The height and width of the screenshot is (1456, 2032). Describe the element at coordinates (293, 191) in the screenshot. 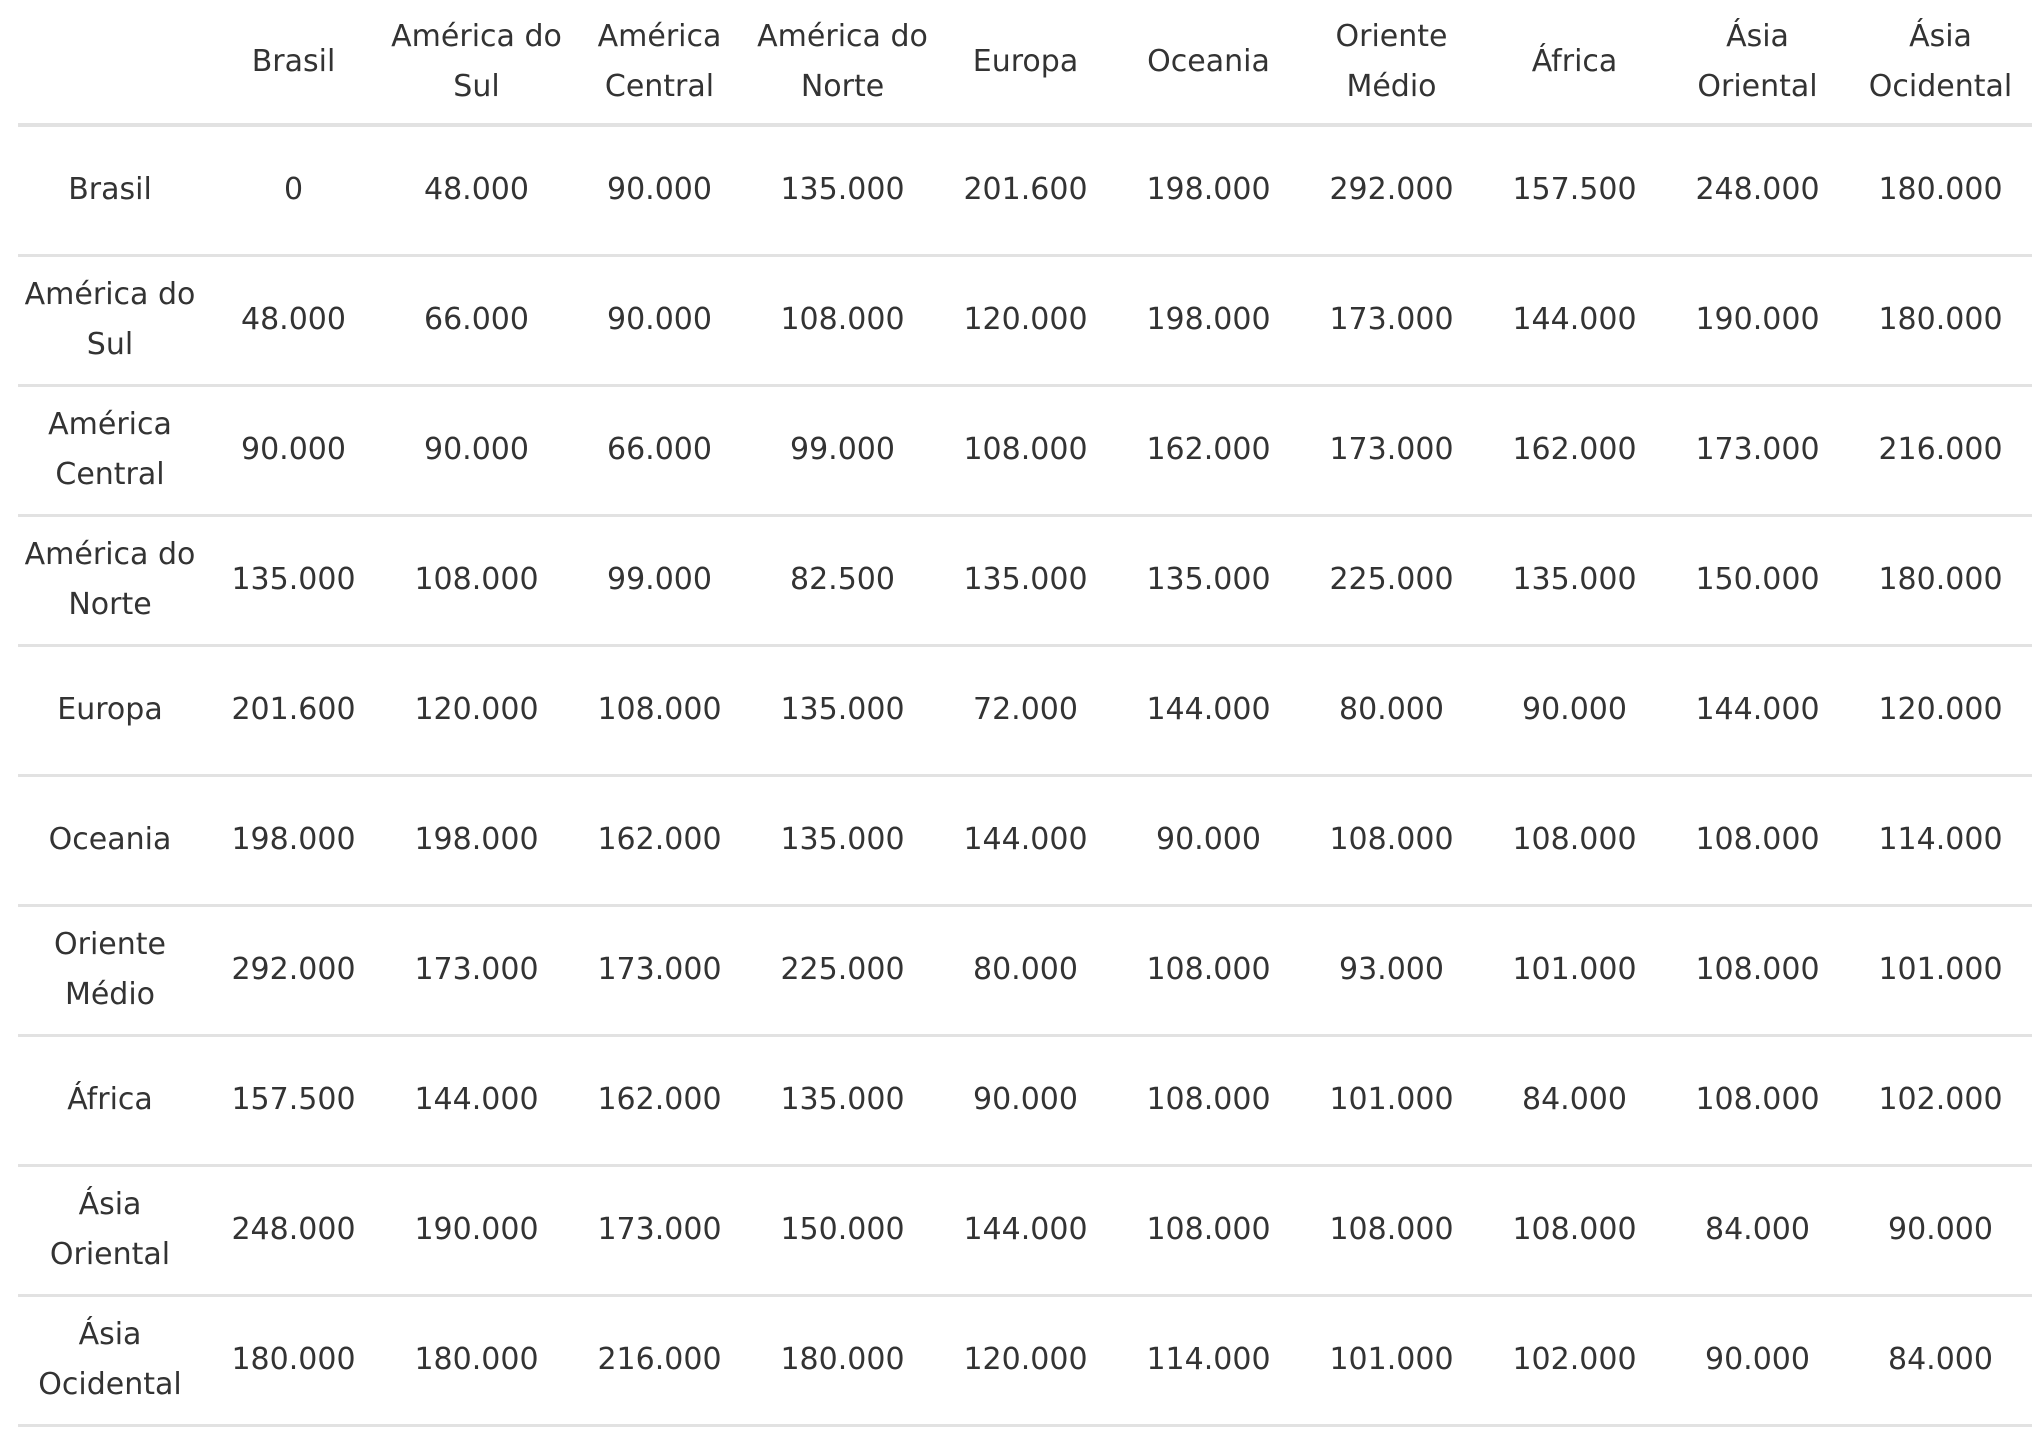

I see `table-cell: 0` at that location.